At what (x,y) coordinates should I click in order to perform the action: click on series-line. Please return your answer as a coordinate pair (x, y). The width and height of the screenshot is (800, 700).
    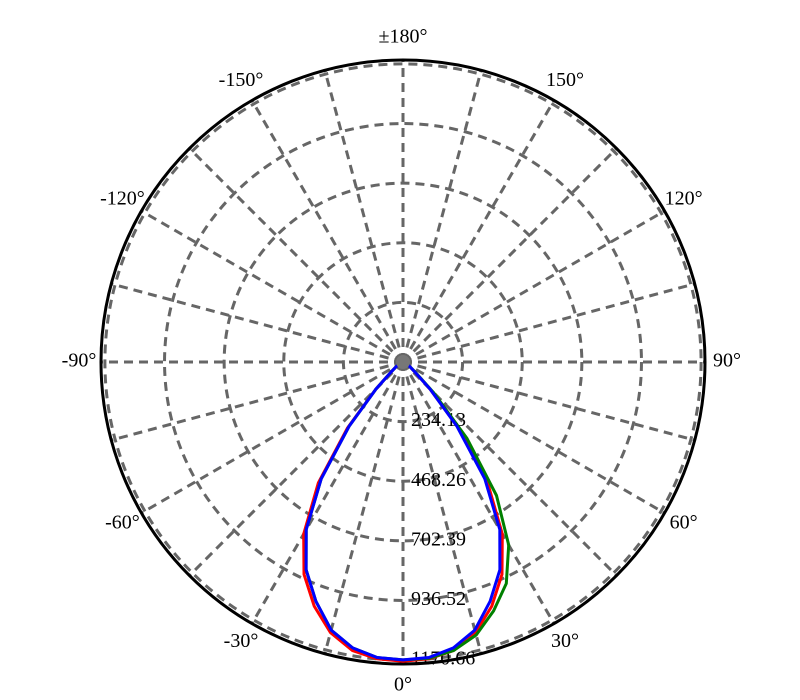
    Looking at the image, I should click on (403, 511).